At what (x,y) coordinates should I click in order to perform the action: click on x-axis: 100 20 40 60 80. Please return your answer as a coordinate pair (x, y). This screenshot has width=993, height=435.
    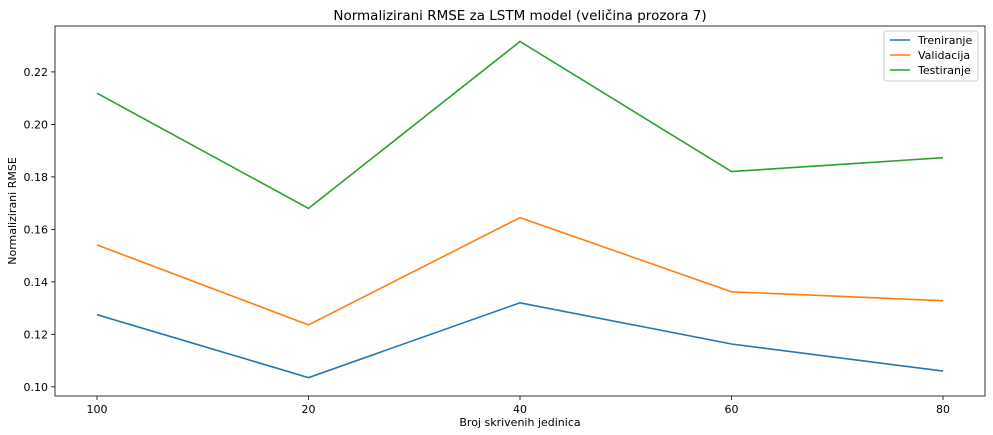
    Looking at the image, I should click on (518, 406).